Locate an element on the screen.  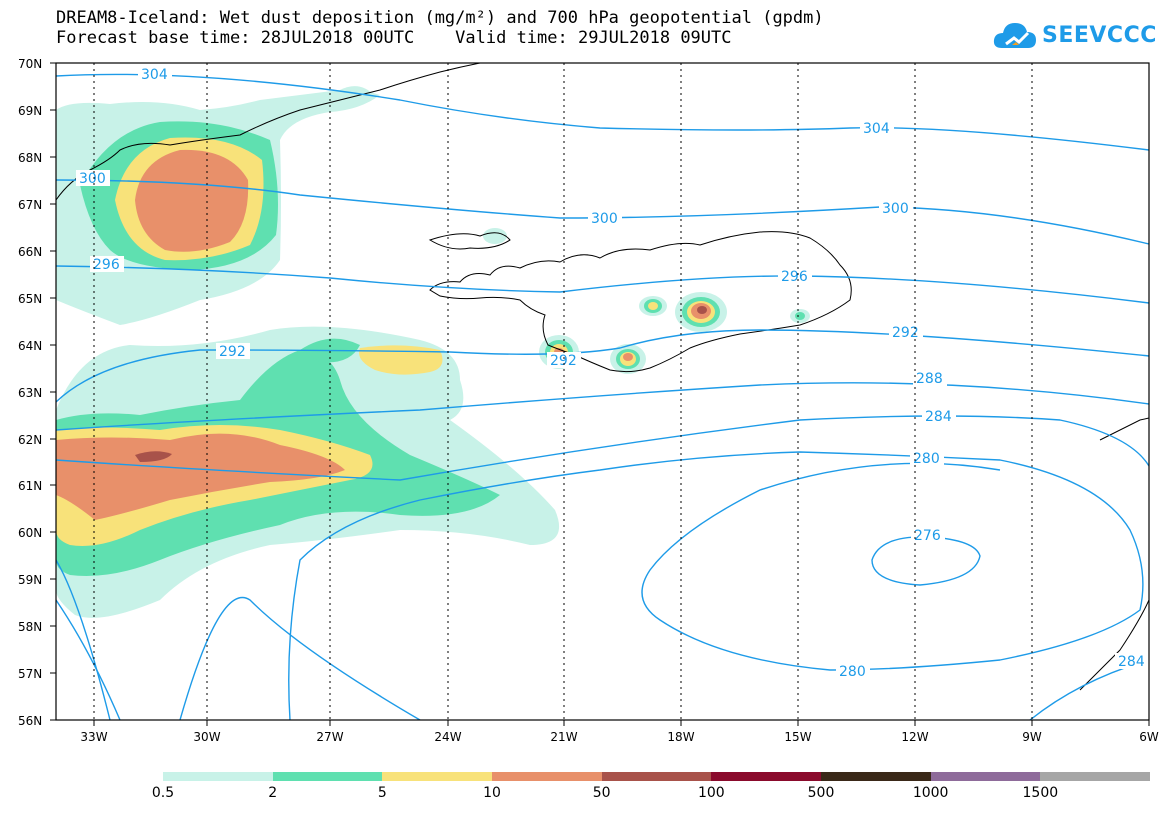
lon-label: 6W is located at coordinates (1149, 737).